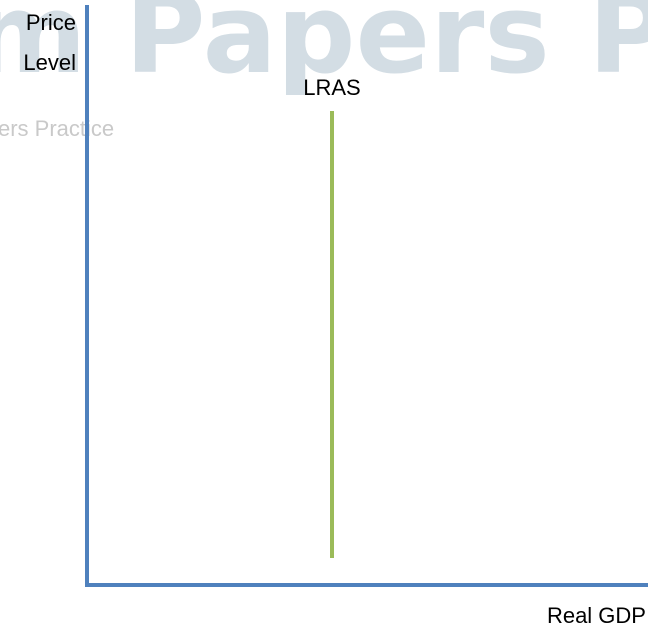 The width and height of the screenshot is (648, 632). What do you see at coordinates (596, 615) in the screenshot?
I see `x-axis-label: Real GDP` at bounding box center [596, 615].